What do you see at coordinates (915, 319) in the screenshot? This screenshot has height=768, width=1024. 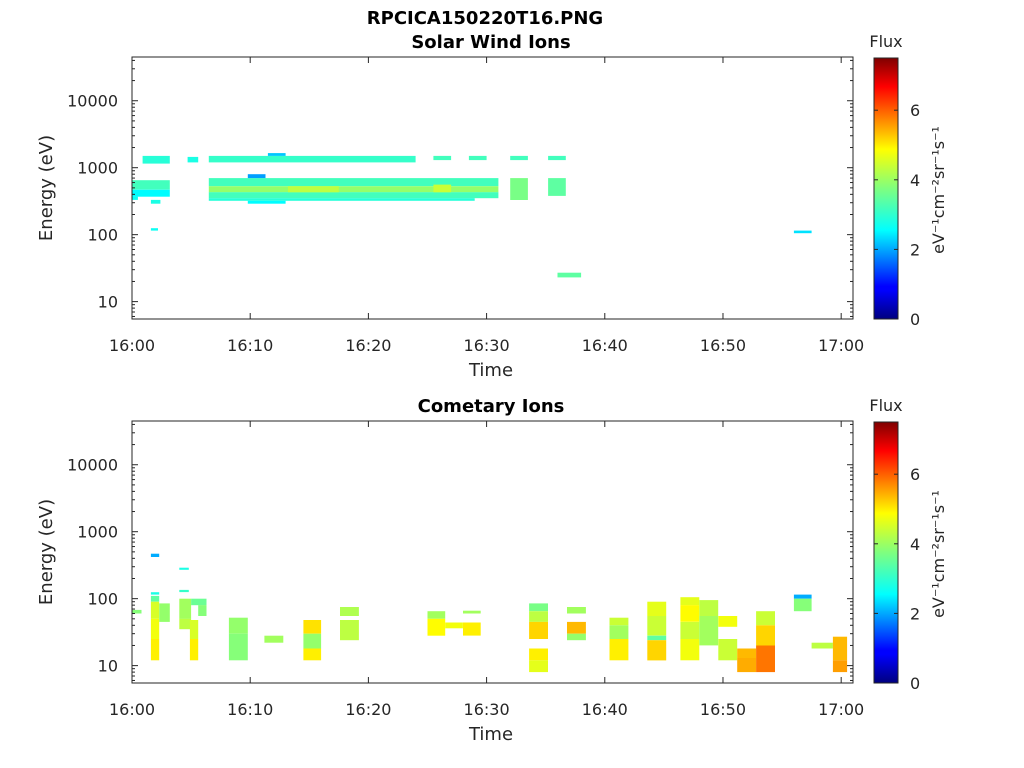 I see `colorbar-tick-label: 0` at bounding box center [915, 319].